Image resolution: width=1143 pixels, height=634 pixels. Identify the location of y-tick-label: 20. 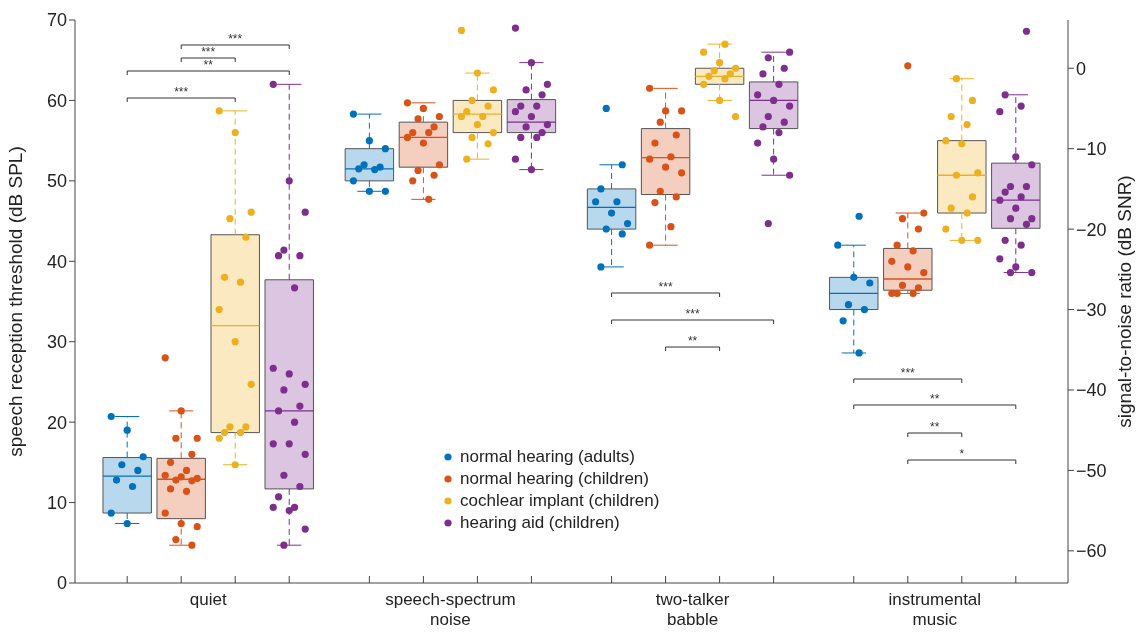
(56, 422).